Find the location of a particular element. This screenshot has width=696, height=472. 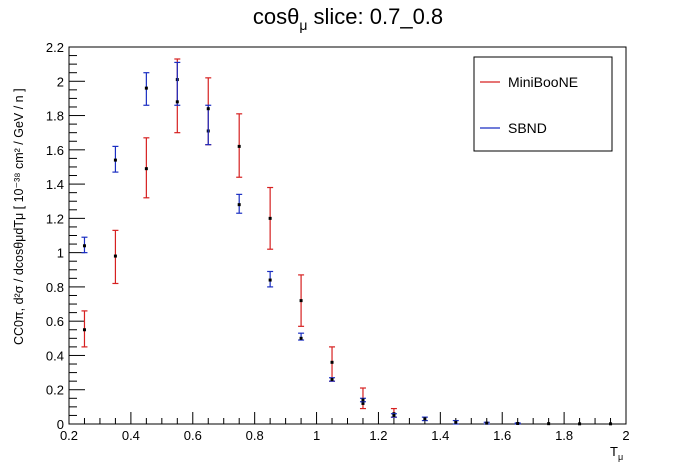

y-tick-label: 0.4 is located at coordinates (55, 355).